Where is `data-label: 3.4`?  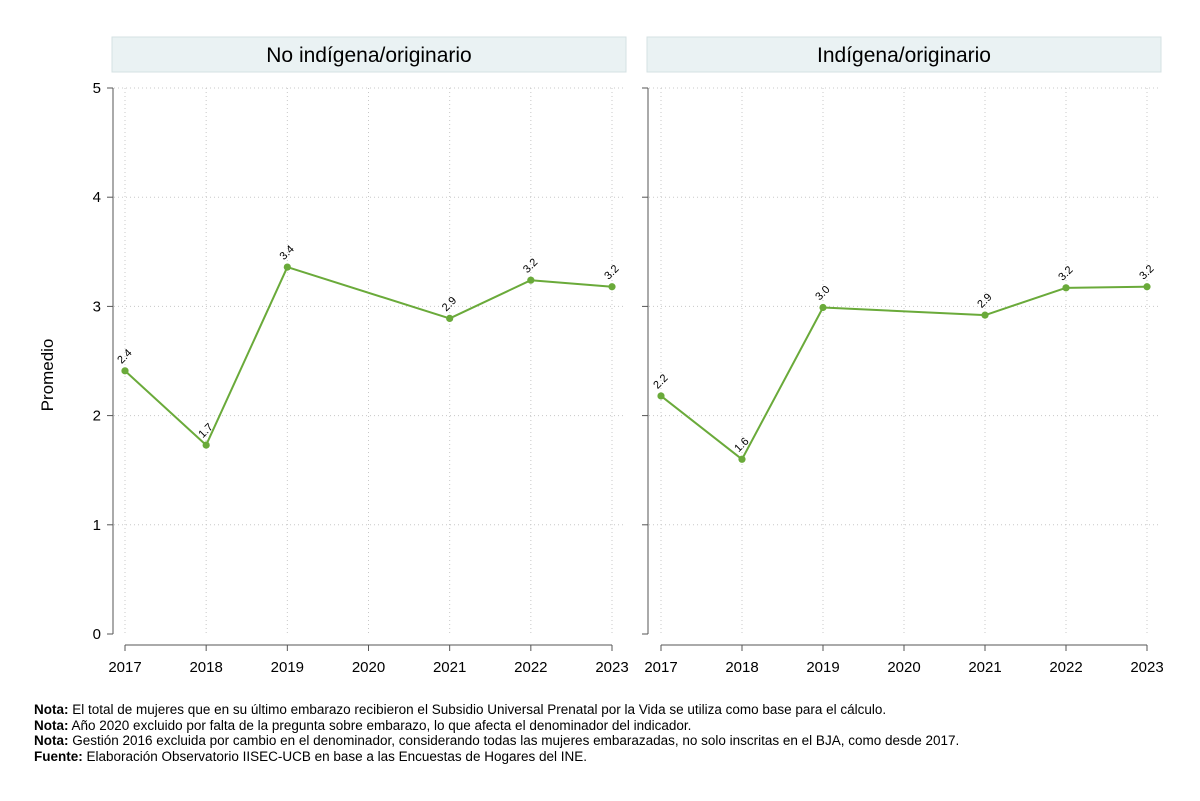
data-label: 3.4 is located at coordinates (287, 252).